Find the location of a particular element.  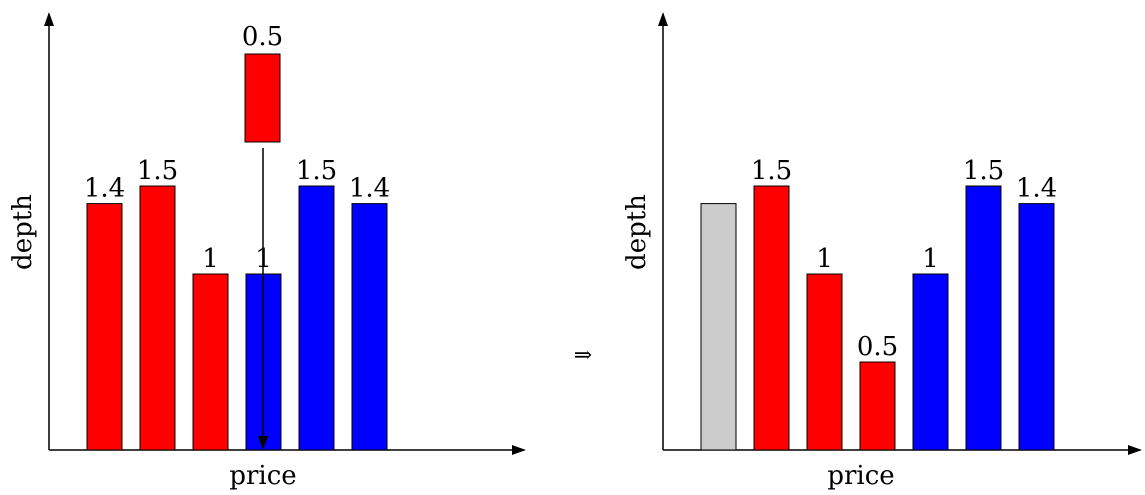

left-xlabel: price is located at coordinates (262, 476).